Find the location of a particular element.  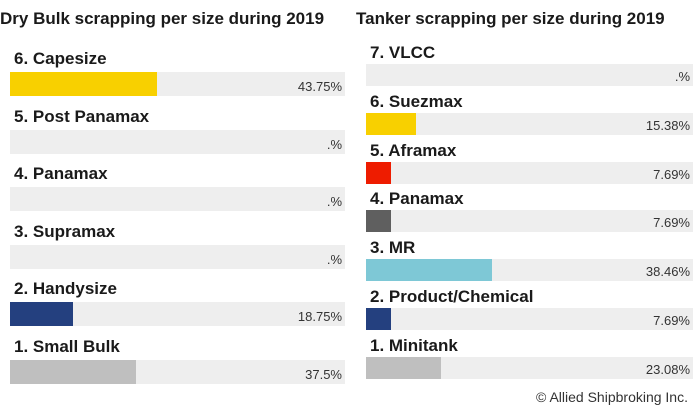

bar-row-vlcc: 7. VLCC.% is located at coordinates (529, 67).